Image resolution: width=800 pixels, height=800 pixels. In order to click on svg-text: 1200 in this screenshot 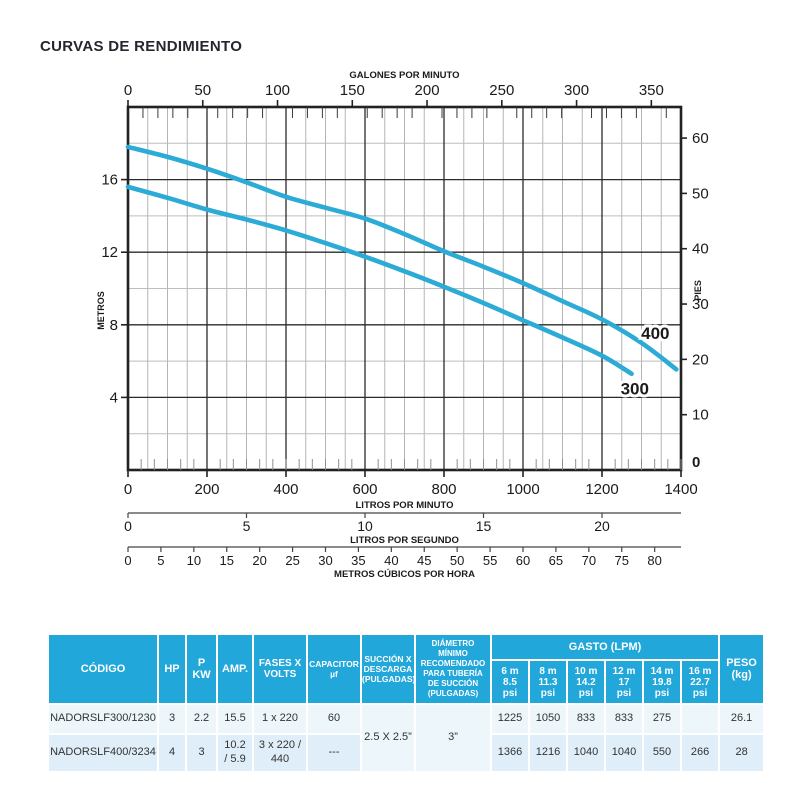, I will do `click(601, 489)`.